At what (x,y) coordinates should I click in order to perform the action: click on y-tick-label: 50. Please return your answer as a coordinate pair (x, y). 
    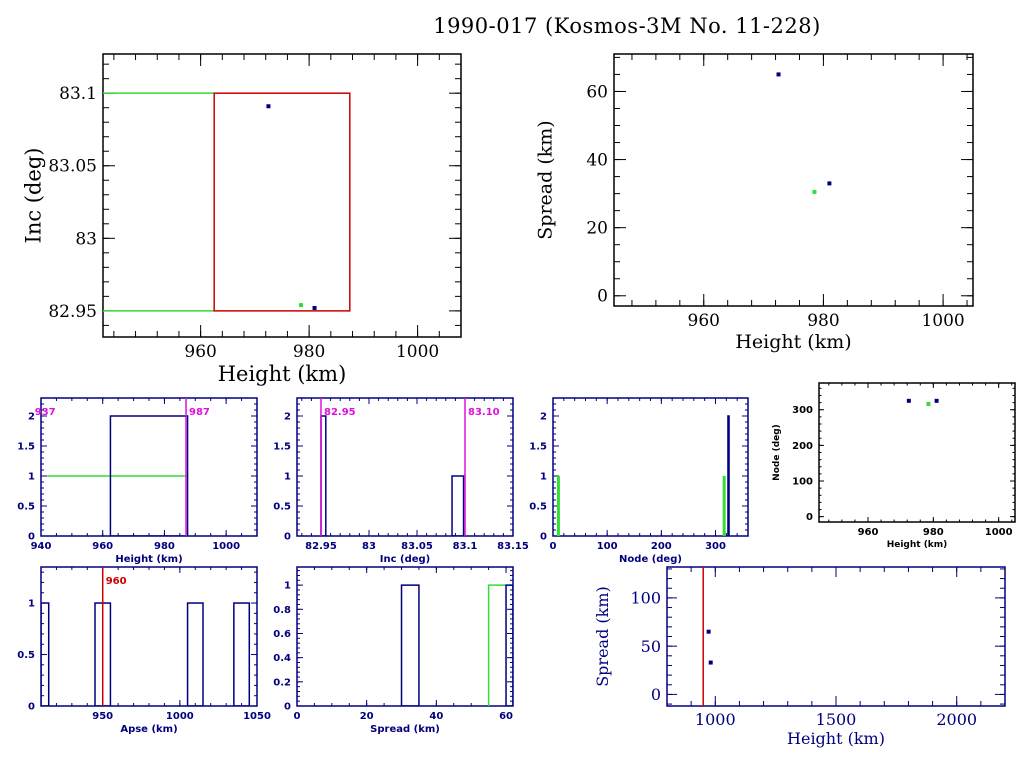
    Looking at the image, I should click on (651, 646).